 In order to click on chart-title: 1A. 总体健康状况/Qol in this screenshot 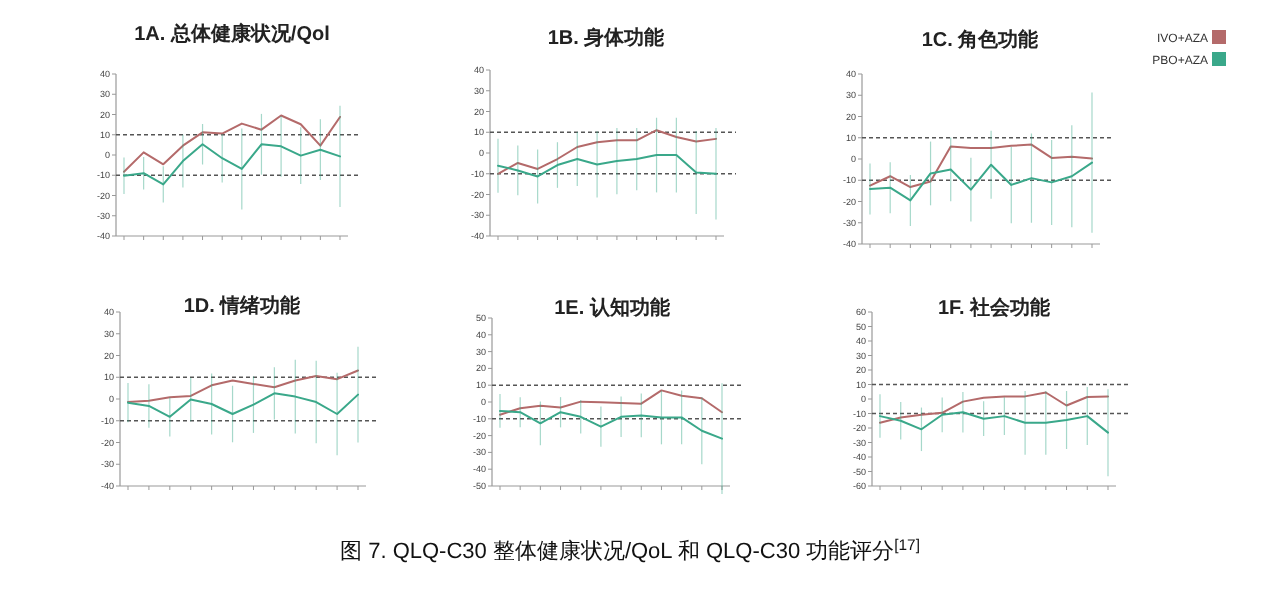, I will do `click(232, 34)`.